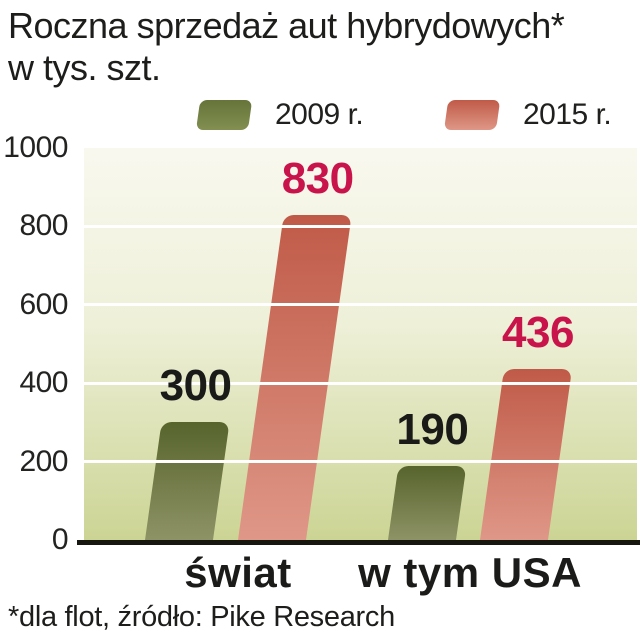  I want to click on y-tick-200: 200, so click(43, 461).